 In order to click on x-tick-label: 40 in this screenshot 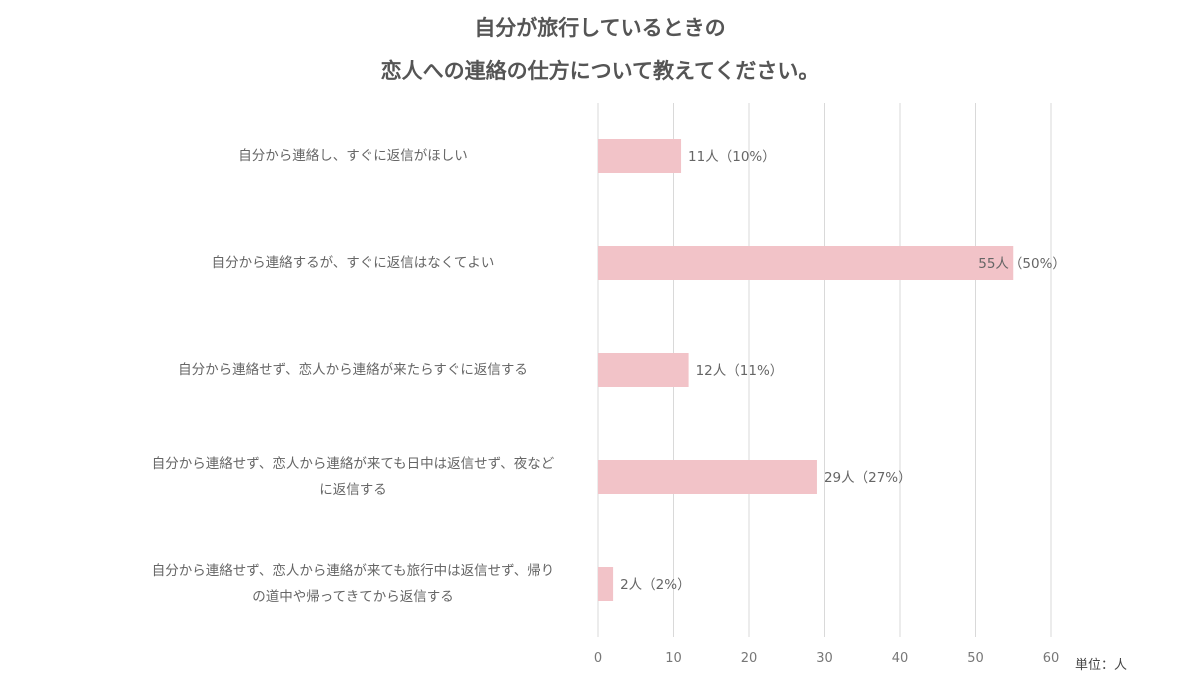, I will do `click(900, 658)`.